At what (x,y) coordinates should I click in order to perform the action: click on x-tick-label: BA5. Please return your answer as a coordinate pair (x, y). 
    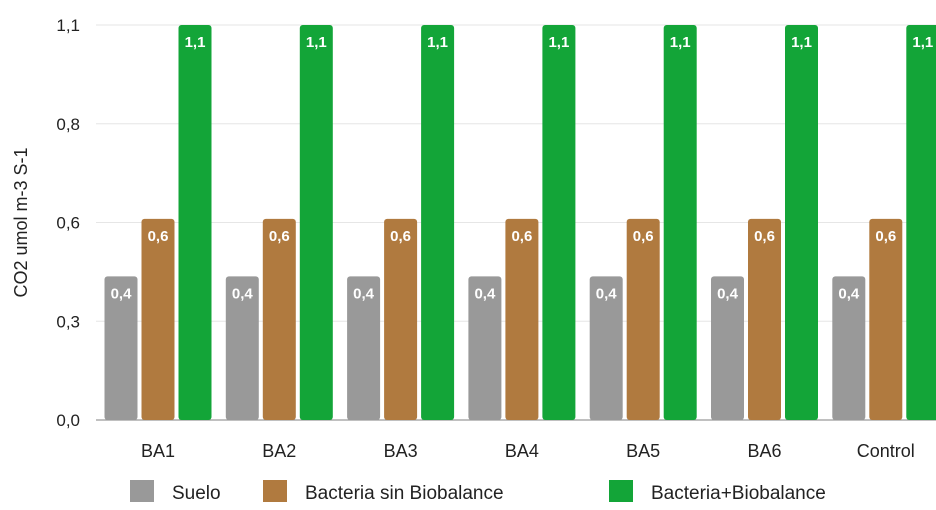
    Looking at the image, I should click on (643, 451).